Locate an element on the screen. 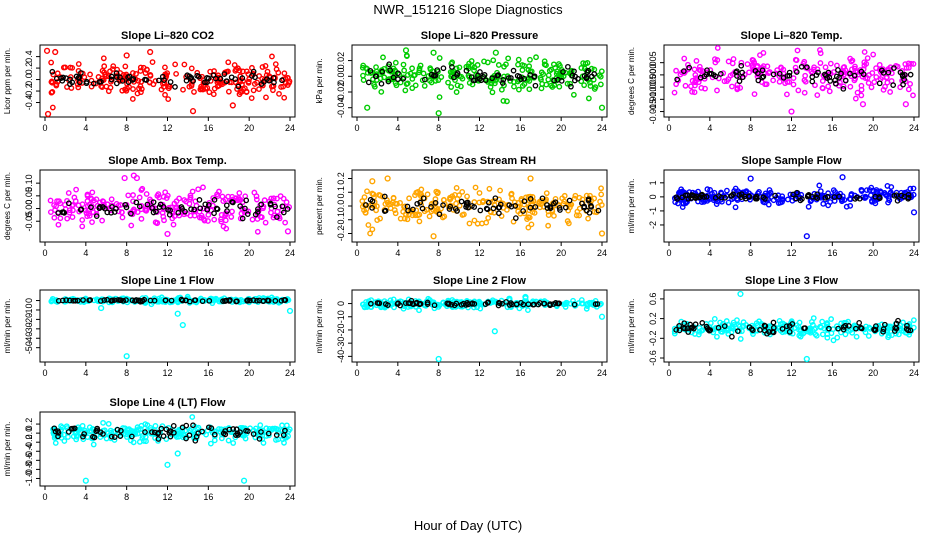 The image size is (936, 540). y-tick-label: -0.8 is located at coordinates (29, 470).